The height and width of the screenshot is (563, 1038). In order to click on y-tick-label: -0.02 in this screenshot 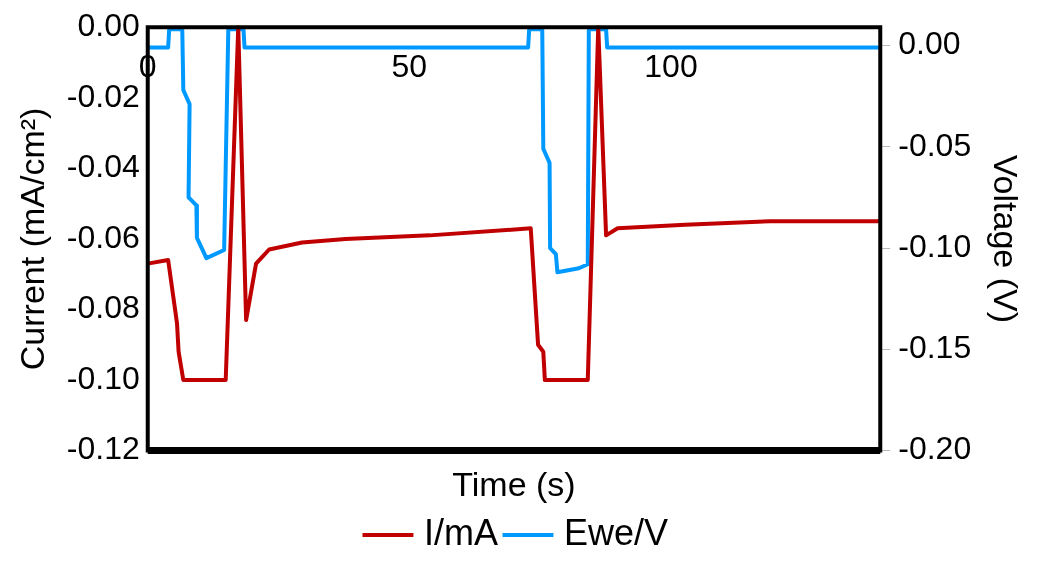, I will do `click(103, 95)`.